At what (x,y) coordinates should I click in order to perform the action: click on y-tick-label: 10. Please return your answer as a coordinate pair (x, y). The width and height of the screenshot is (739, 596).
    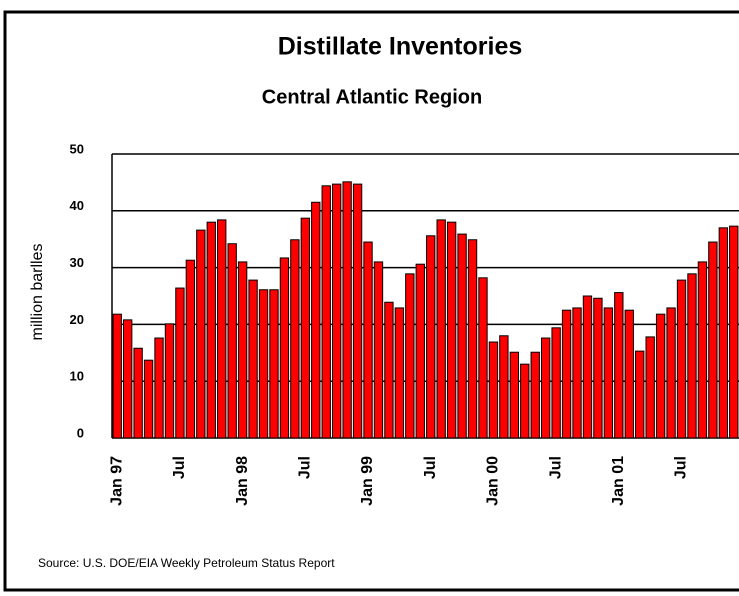
    Looking at the image, I should click on (77, 376).